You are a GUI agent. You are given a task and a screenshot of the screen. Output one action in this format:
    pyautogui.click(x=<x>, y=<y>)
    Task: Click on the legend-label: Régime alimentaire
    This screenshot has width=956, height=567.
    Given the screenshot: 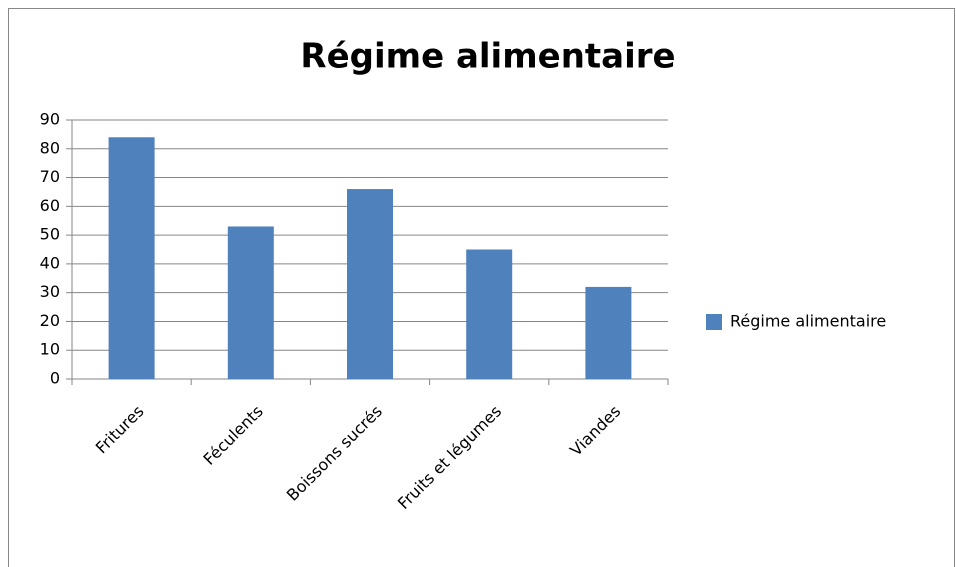 What is the action you would take?
    pyautogui.click(x=808, y=321)
    